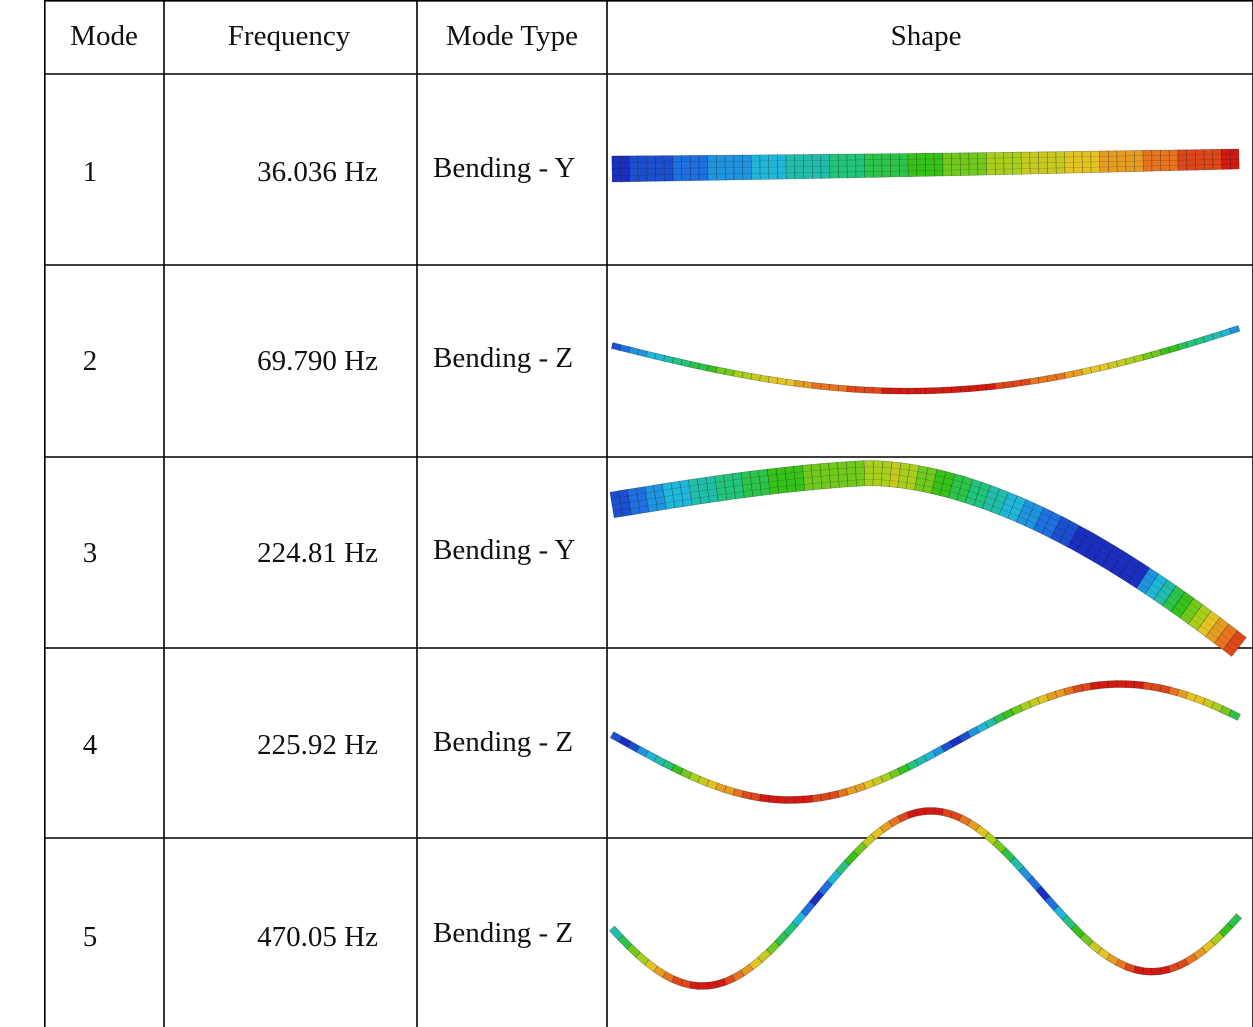 This screenshot has height=1027, width=1253. What do you see at coordinates (928, 558) in the screenshot?
I see `mode-shape-3-icon` at bounding box center [928, 558].